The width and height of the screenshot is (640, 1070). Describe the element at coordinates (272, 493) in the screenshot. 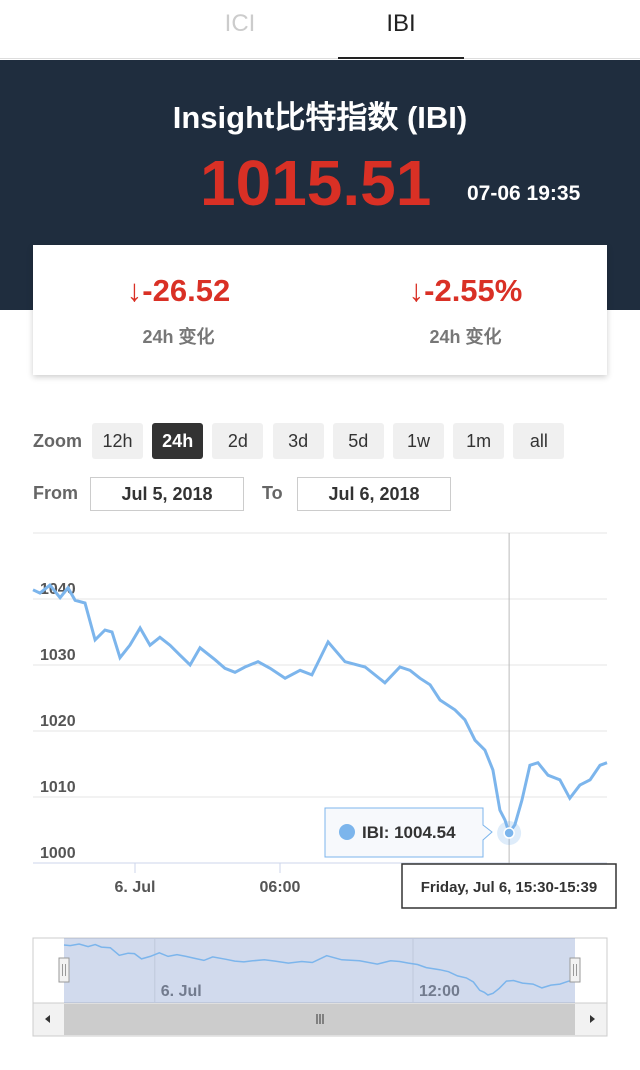

I see `to-label: To` at that location.